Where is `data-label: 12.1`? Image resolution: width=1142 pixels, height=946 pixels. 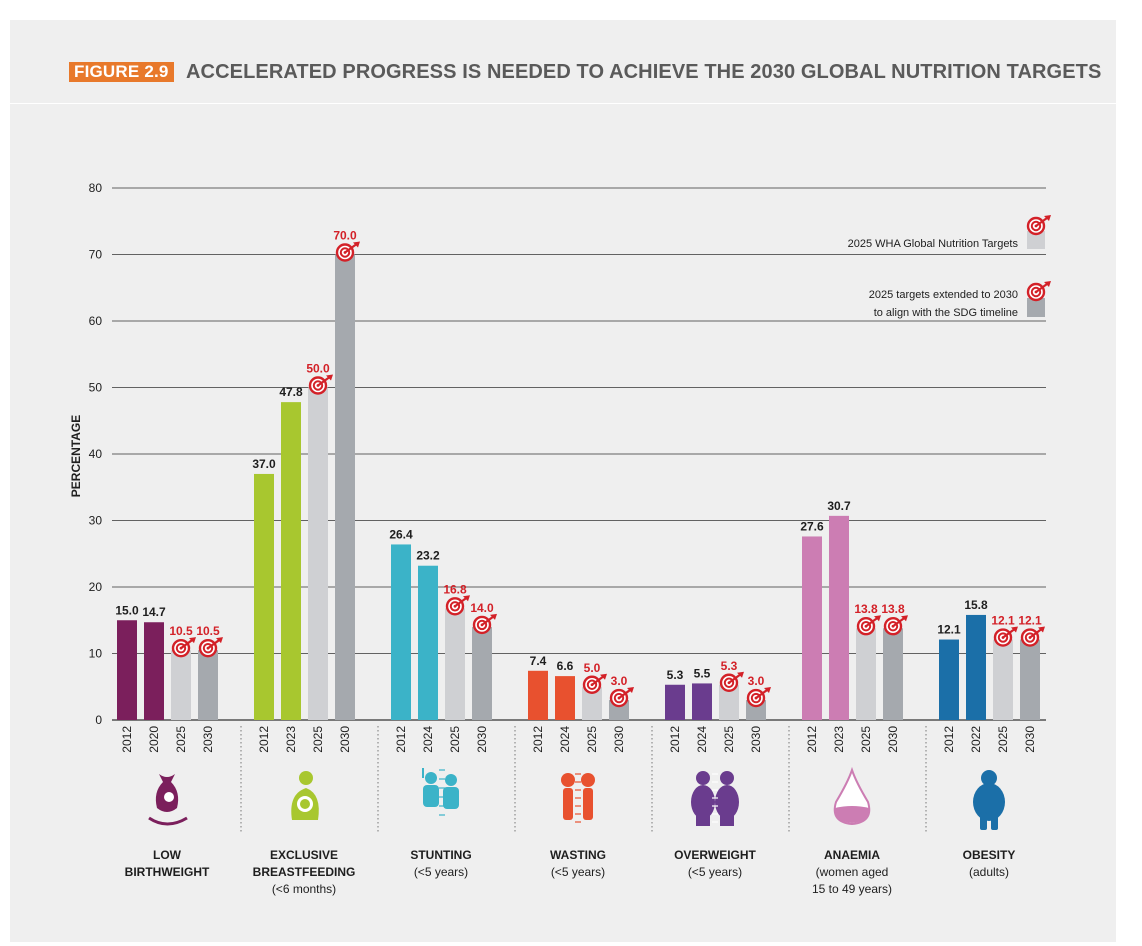
data-label: 12.1 is located at coordinates (949, 630).